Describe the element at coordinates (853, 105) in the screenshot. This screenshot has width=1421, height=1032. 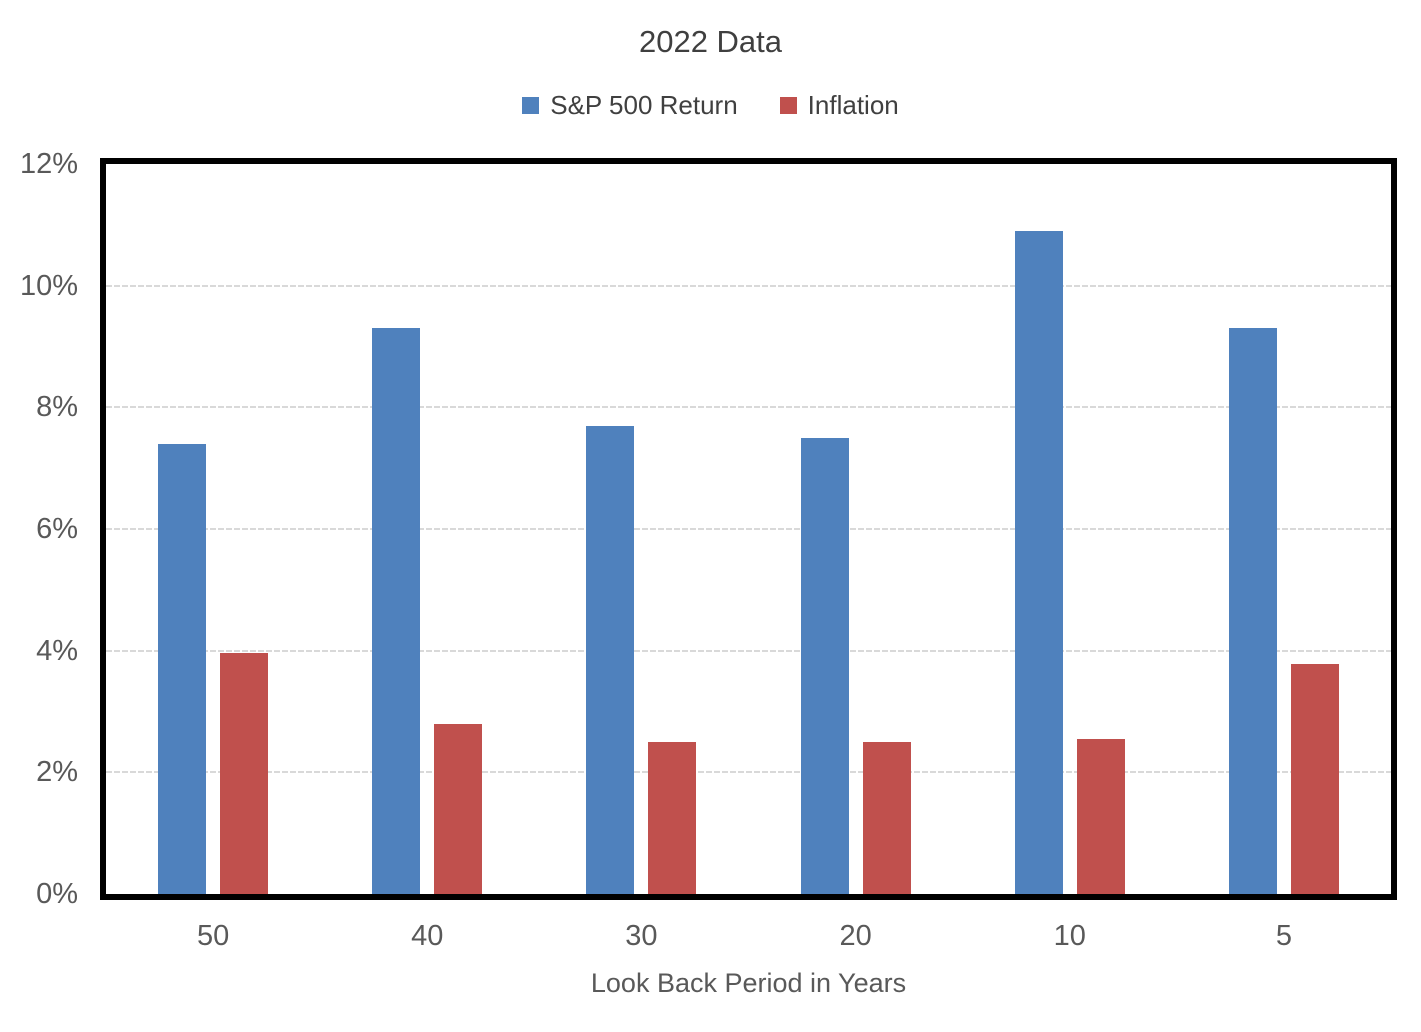
I see `legend-label-inflation: Inflation` at that location.